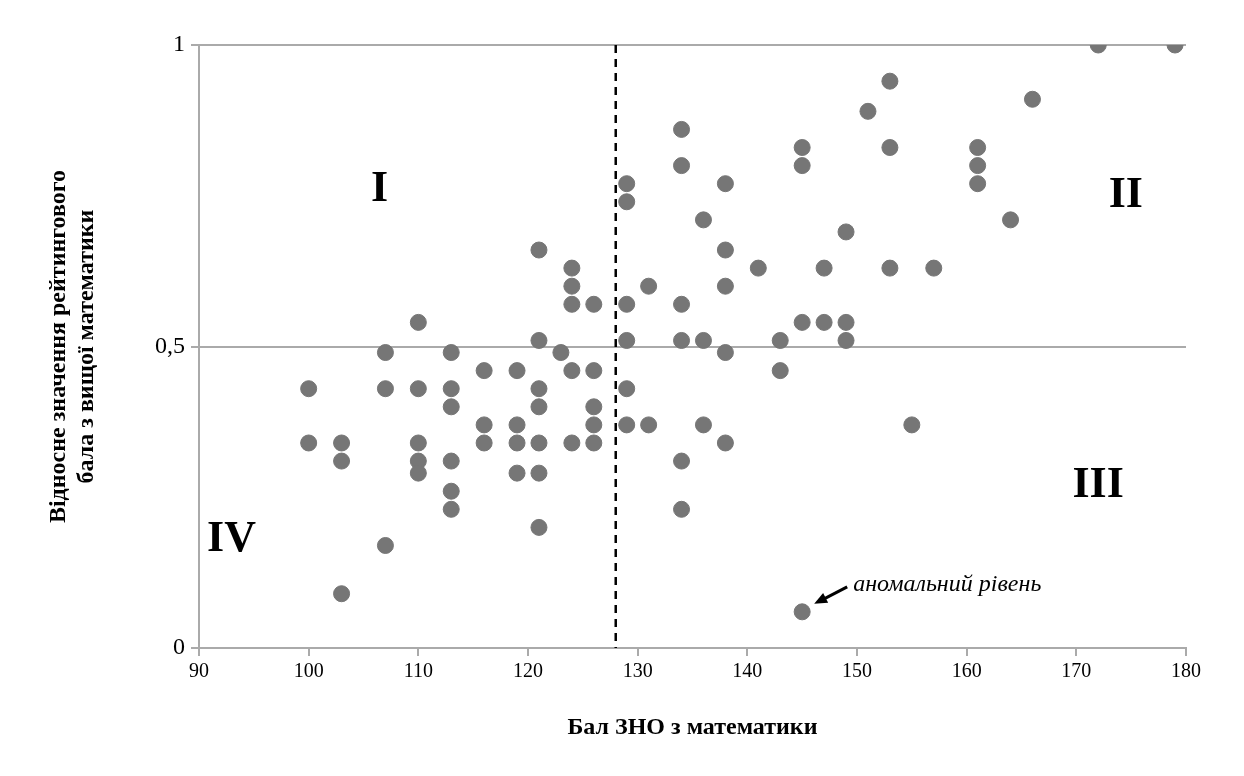 The image size is (1244, 776). What do you see at coordinates (232, 536) in the screenshot?
I see `annotation: IV` at bounding box center [232, 536].